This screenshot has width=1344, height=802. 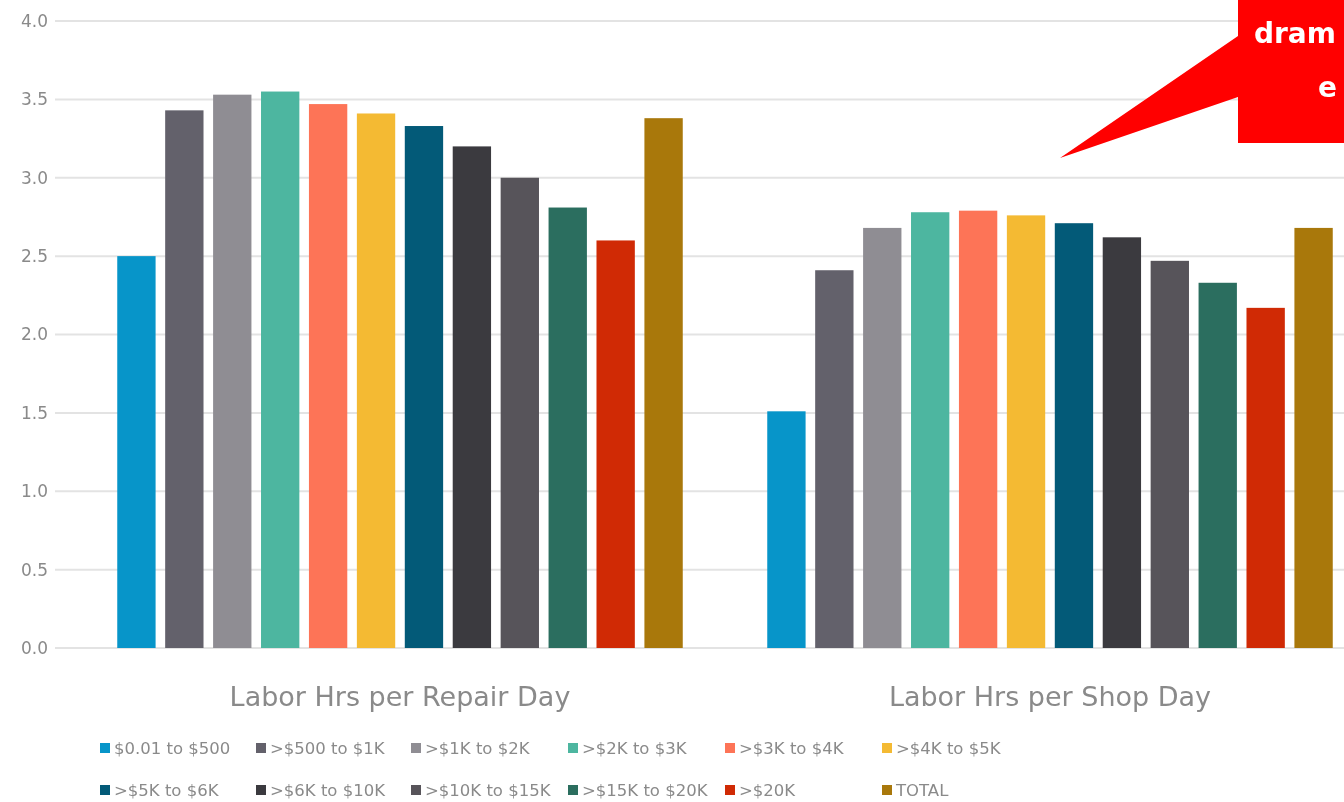 I want to click on legend-label: $0.01 to $500, so click(x=172, y=748).